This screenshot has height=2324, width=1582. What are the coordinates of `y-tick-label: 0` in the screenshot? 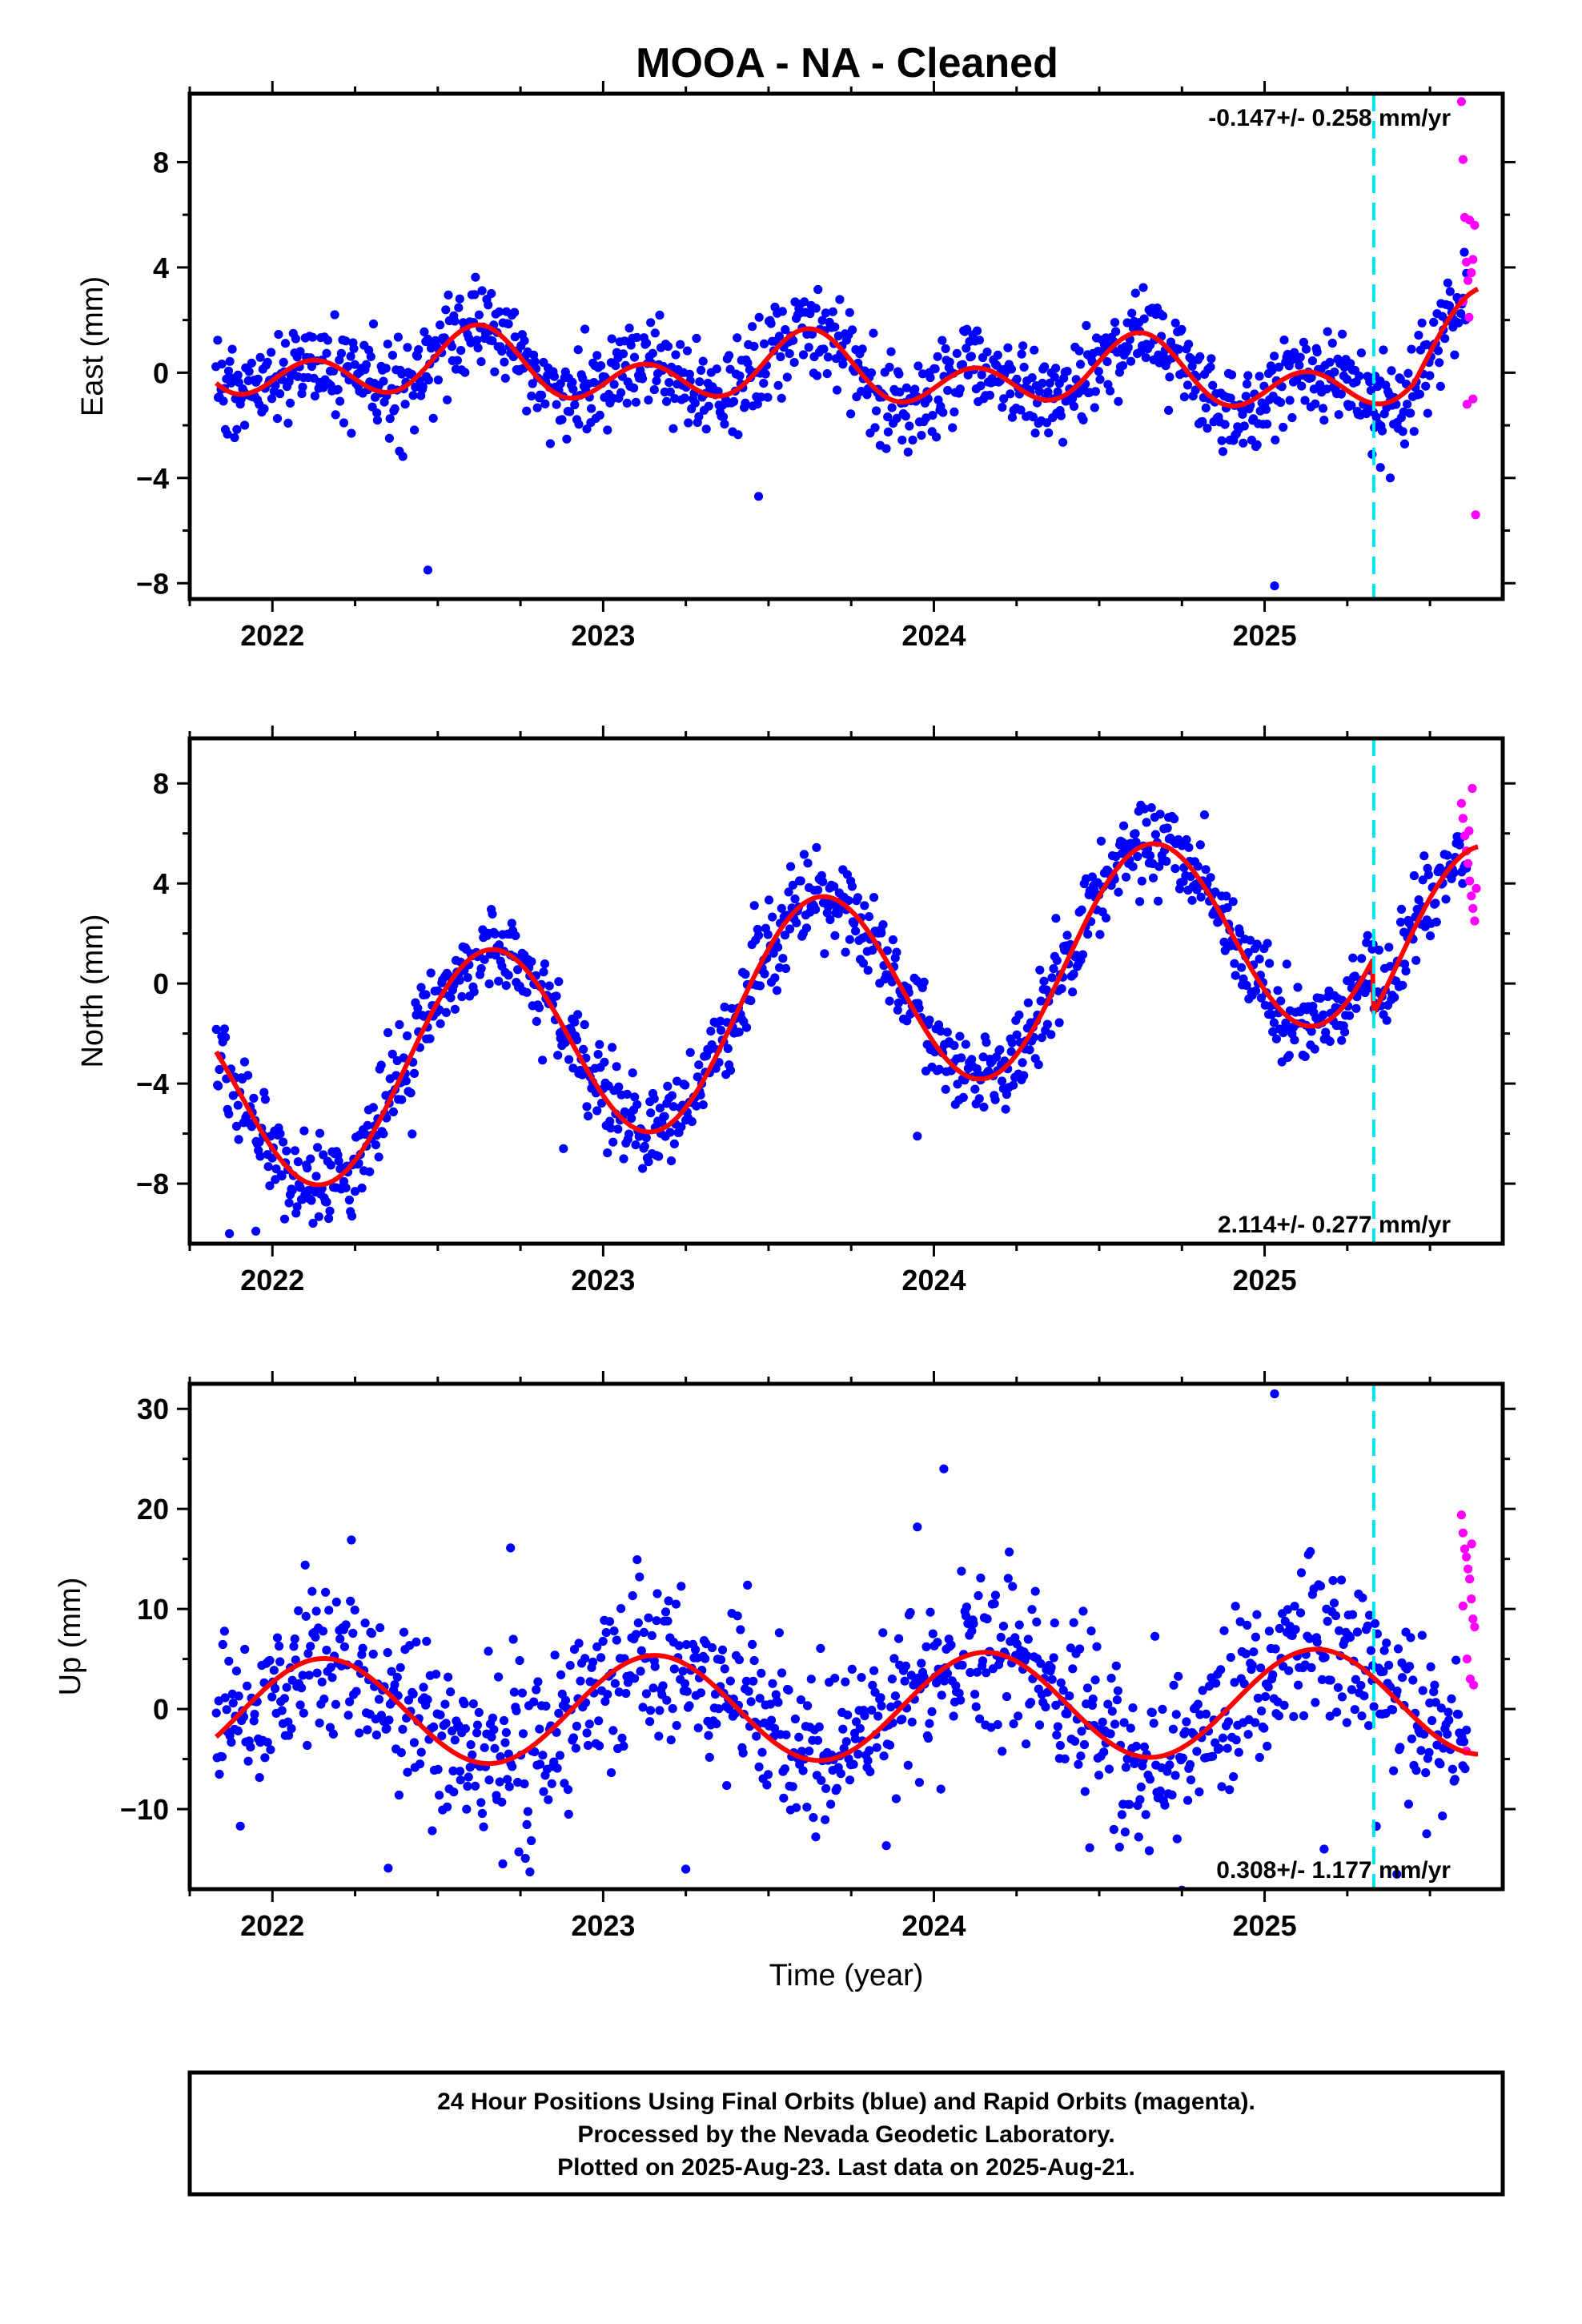 It's located at (161, 1709).